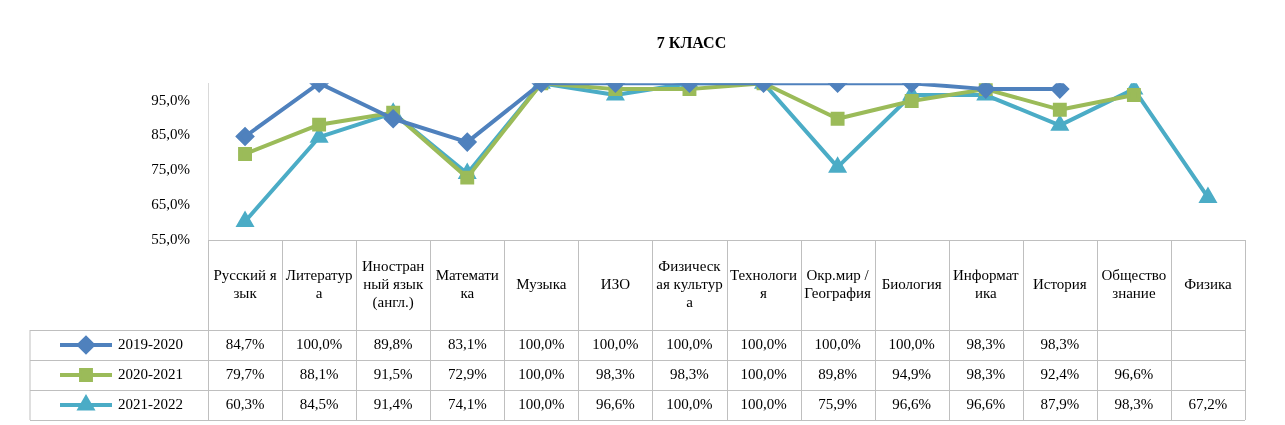  Describe the element at coordinates (170, 134) in the screenshot. I see `y-tick-label: 85,0%` at that location.